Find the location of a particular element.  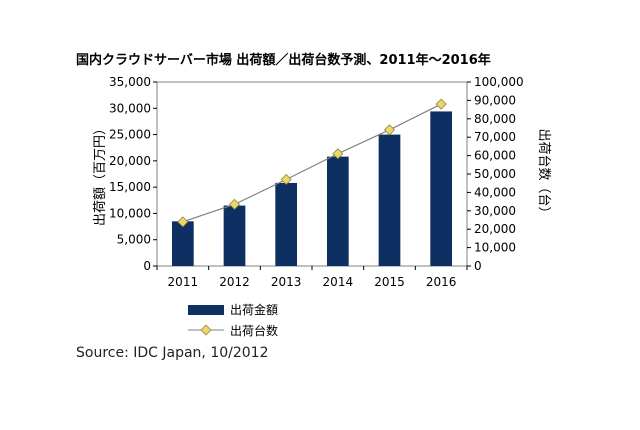

x-tick-label: 2011 is located at coordinates (183, 282).